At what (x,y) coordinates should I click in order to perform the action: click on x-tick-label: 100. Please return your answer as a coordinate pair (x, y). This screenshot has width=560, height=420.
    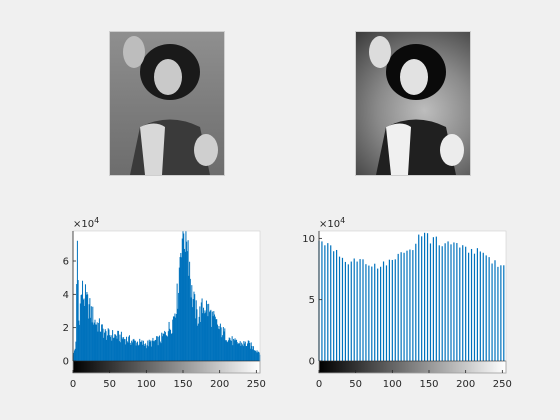
    Looking at the image, I should click on (392, 384).